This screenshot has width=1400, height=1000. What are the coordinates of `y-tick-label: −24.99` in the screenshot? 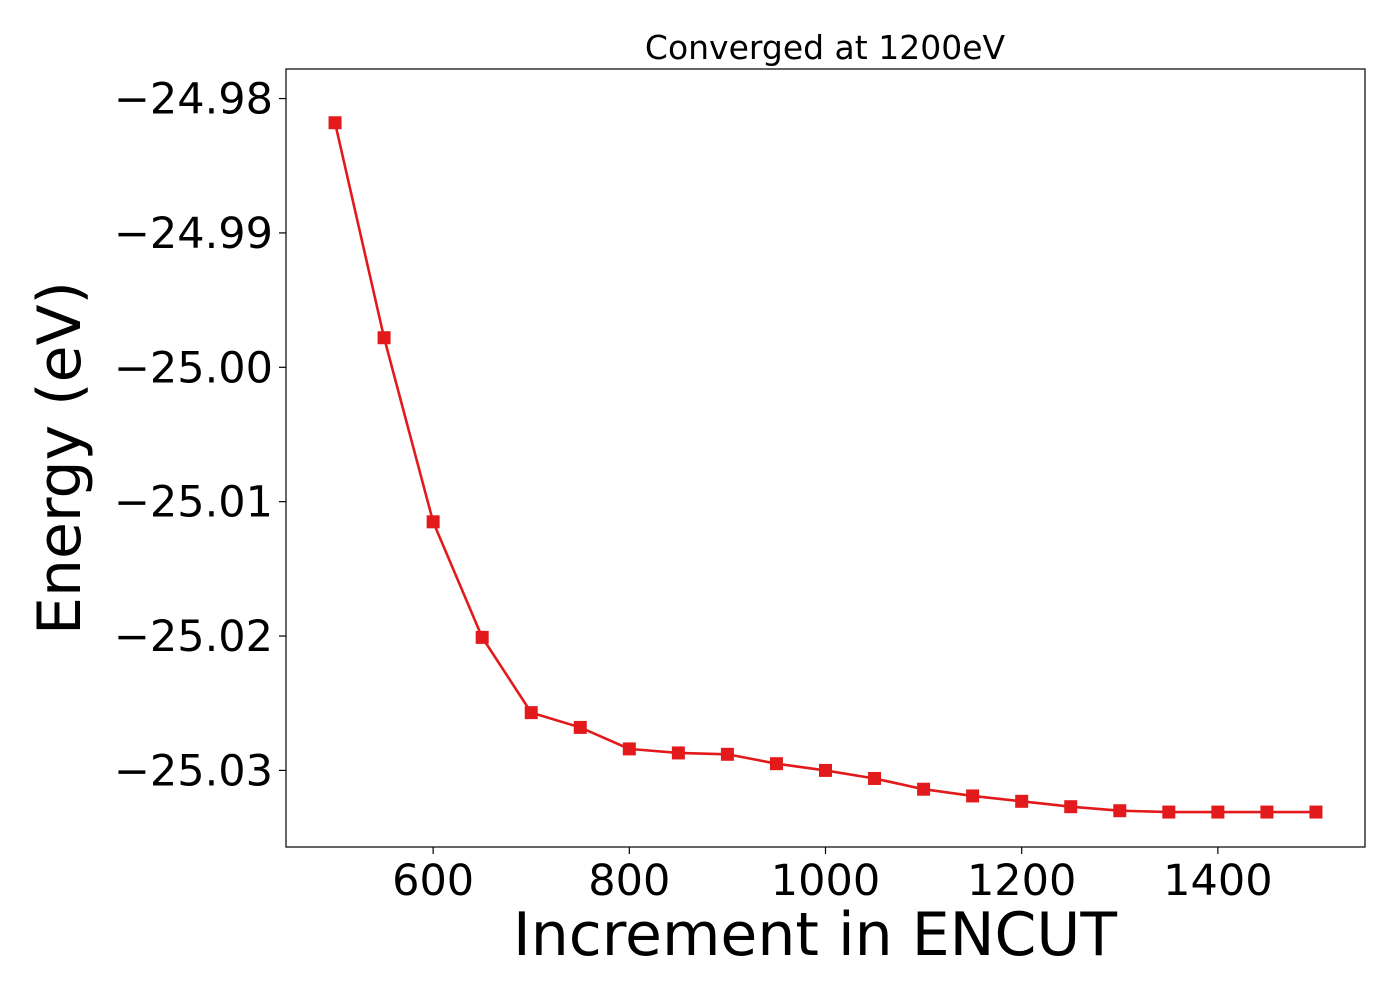 It's located at (193, 234).